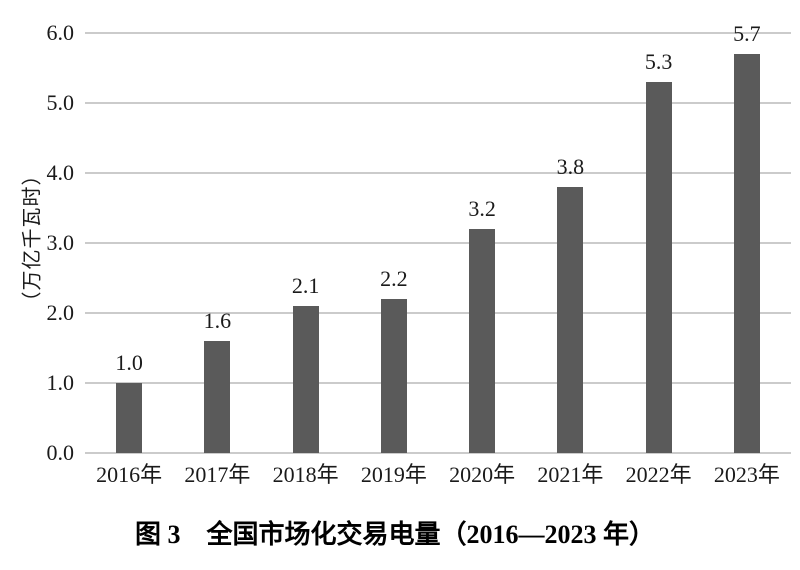  I want to click on y-axis-tick-label: 3.0, so click(60, 242).